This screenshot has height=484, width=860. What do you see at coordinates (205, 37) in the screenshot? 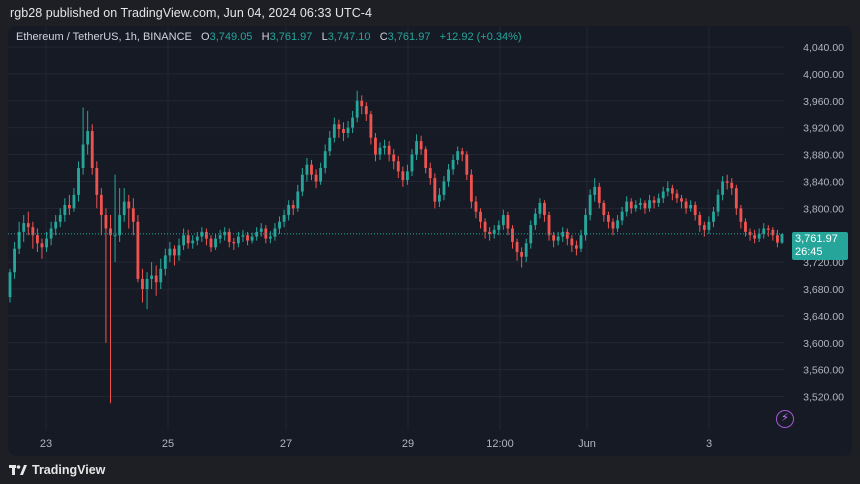
I see `legend-open-label: O` at bounding box center [205, 37].